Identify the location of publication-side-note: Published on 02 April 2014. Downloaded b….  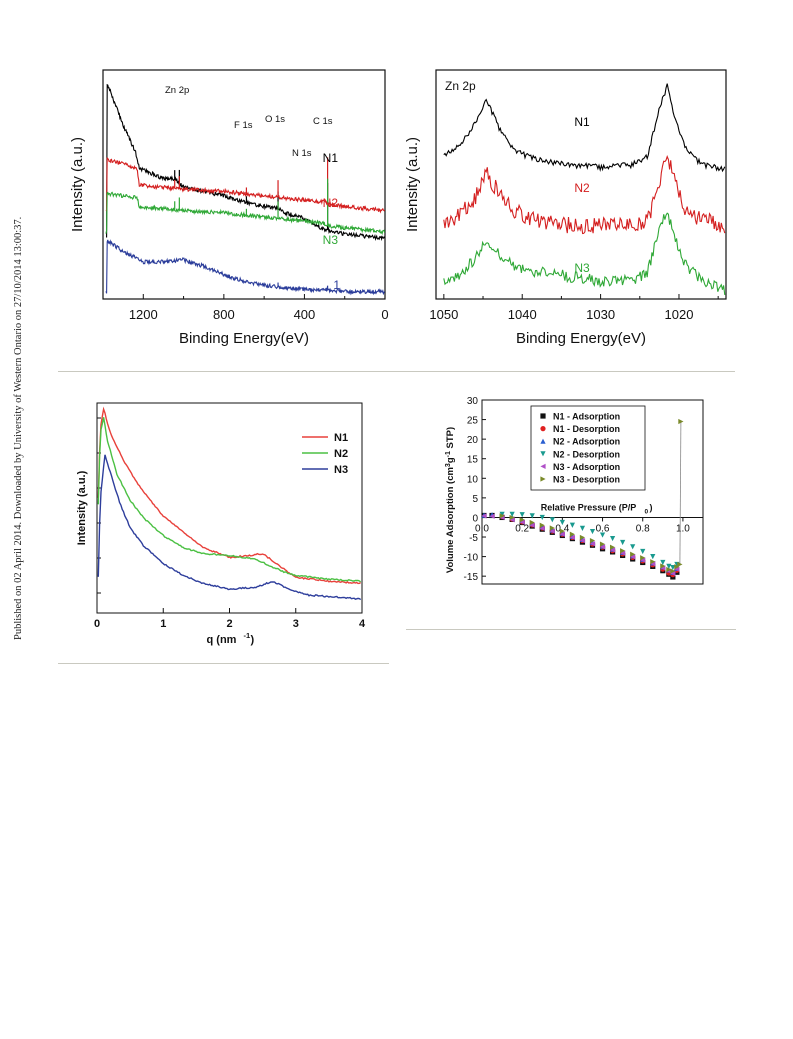
(17, 420).